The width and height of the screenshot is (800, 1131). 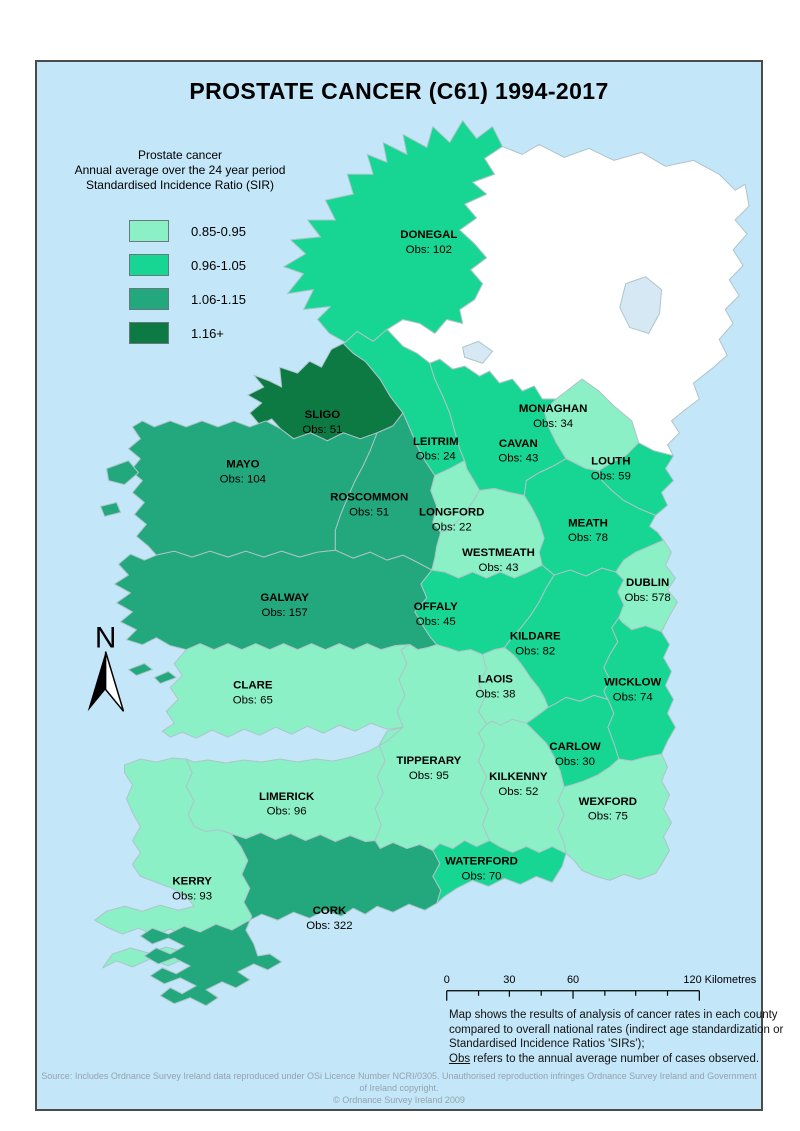 I want to click on county-label-name: LEITRIM, so click(x=436, y=442).